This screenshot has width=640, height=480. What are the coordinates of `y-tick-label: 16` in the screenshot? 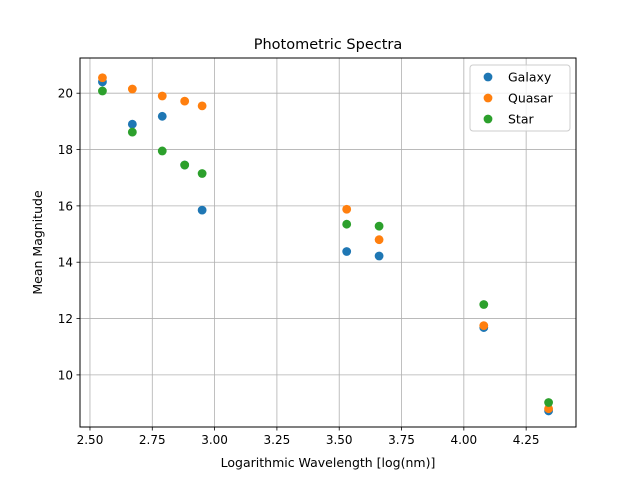 It's located at (65, 206).